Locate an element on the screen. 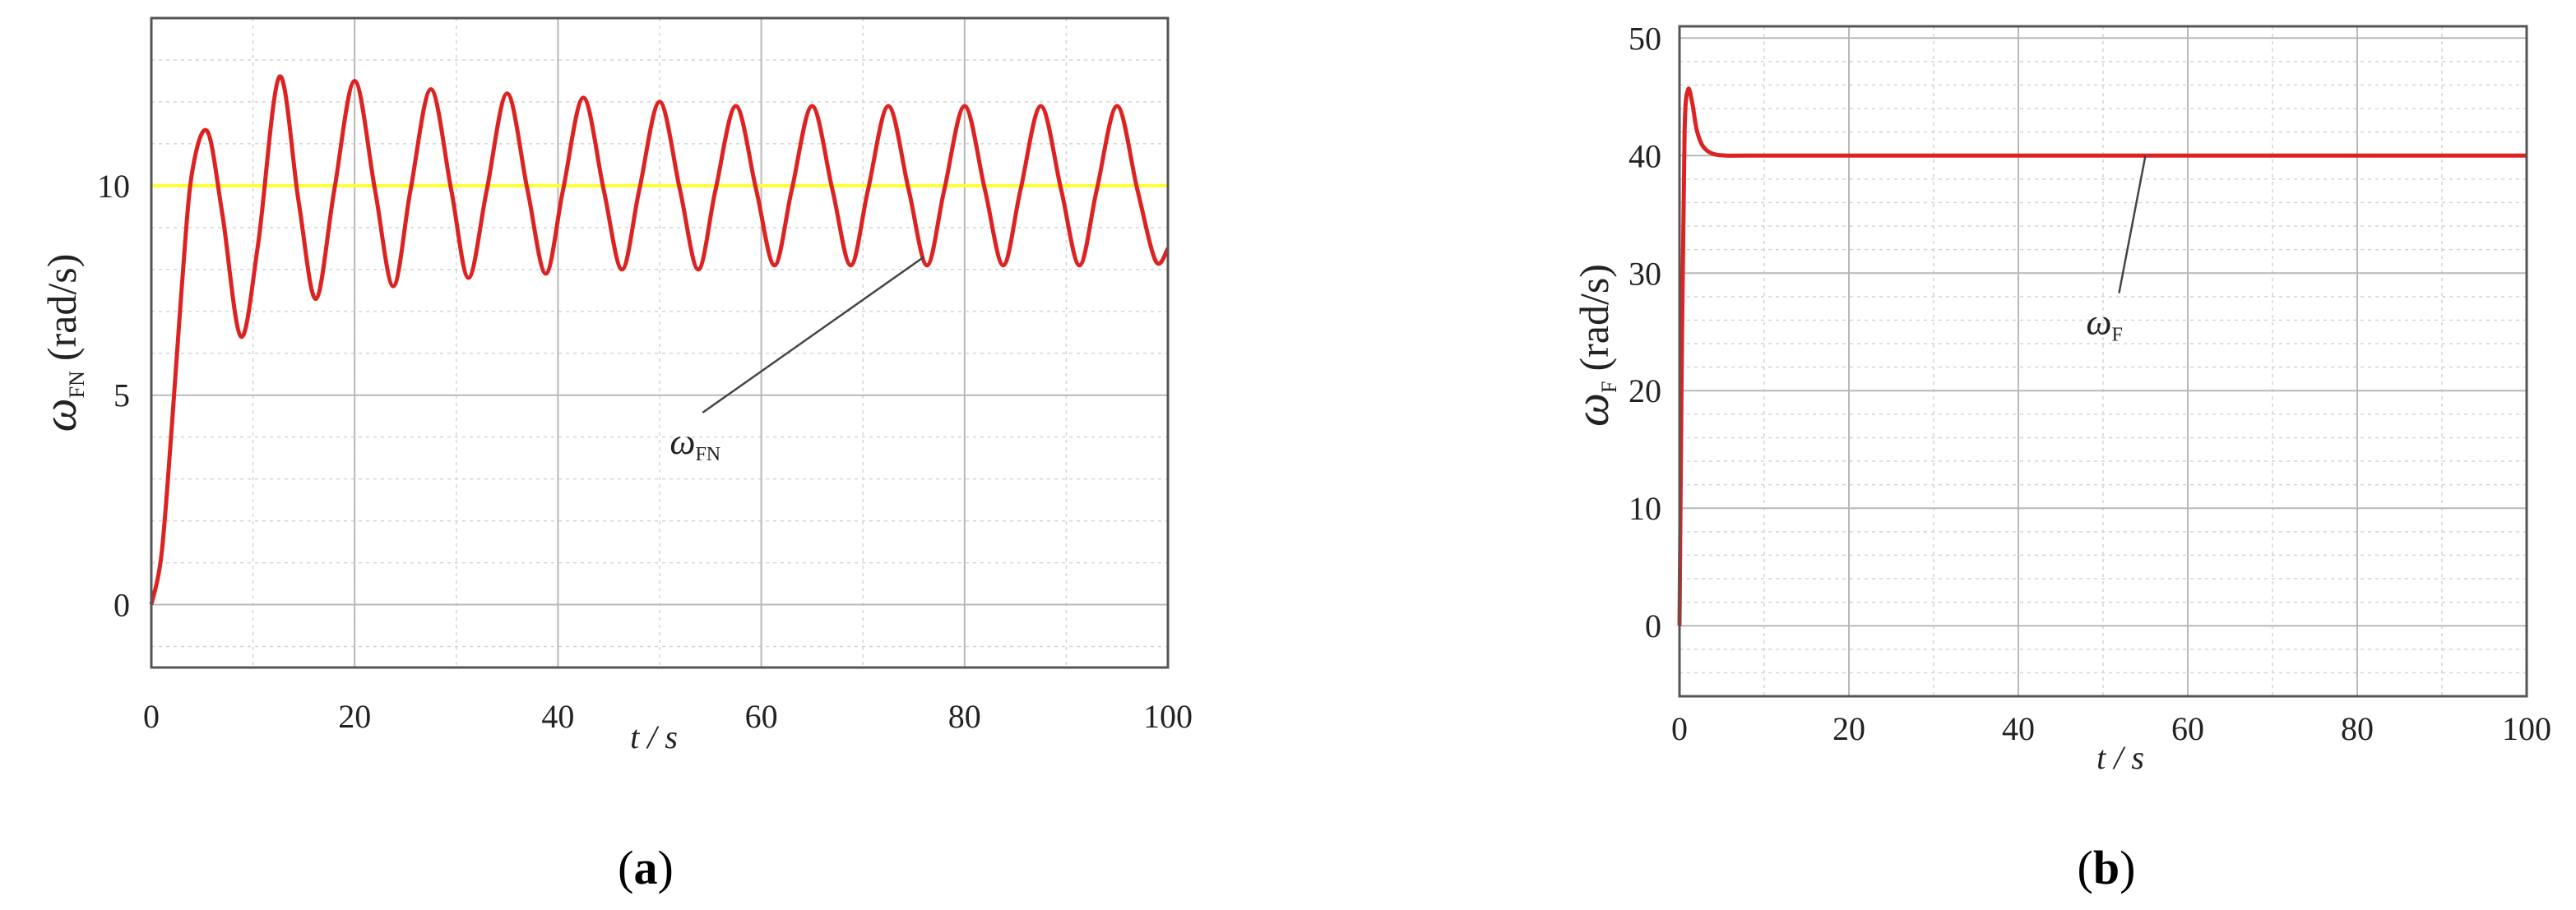  panel-label-b: (b) is located at coordinates (2107, 867).